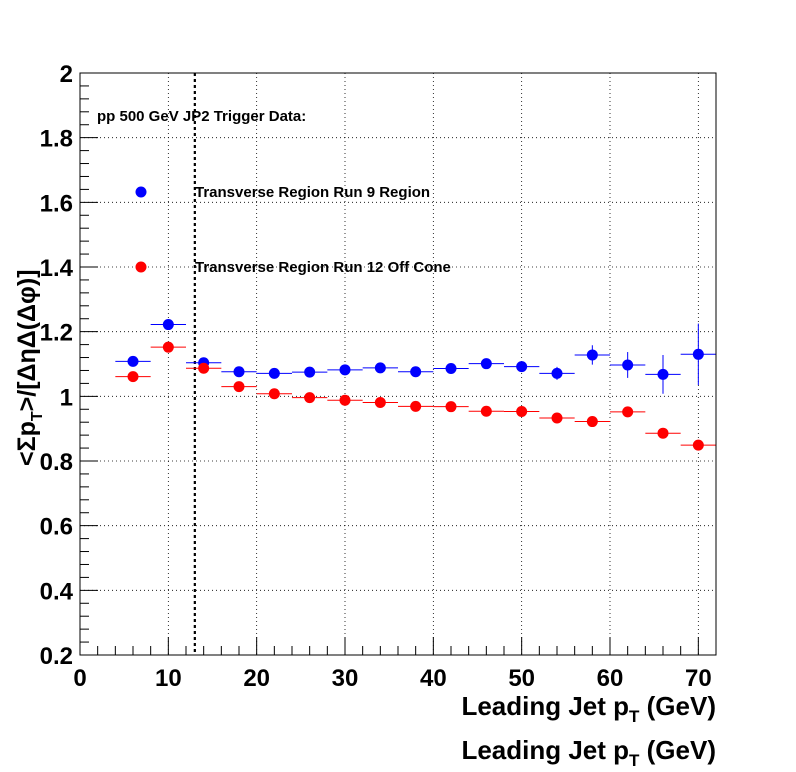  What do you see at coordinates (545, 706) in the screenshot?
I see `x-axis-label-main: Leading Jet p` at bounding box center [545, 706].